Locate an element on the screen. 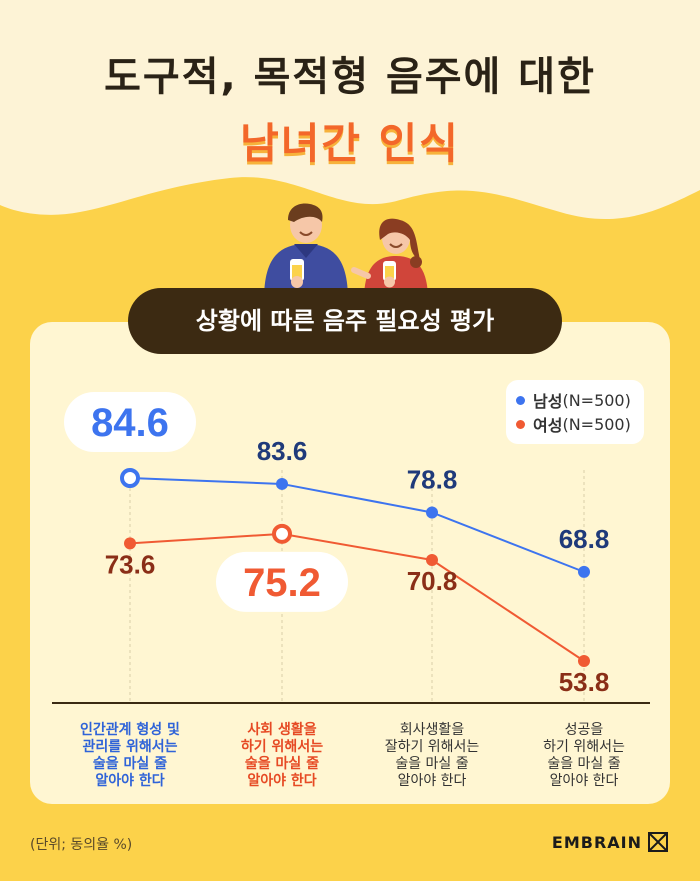 The height and width of the screenshot is (881, 700). data-label-s0-2: 78.8 is located at coordinates (432, 479).